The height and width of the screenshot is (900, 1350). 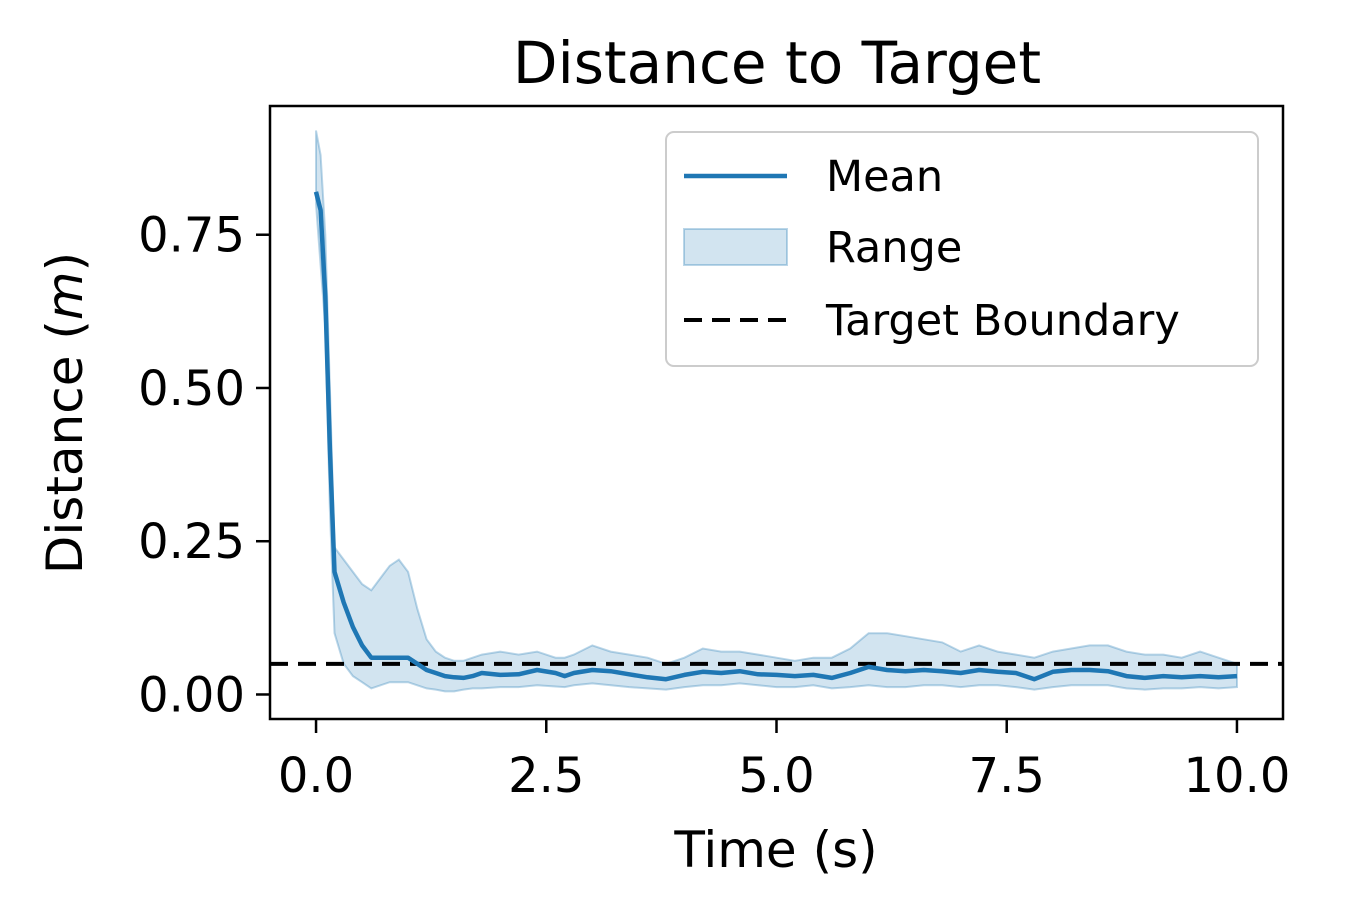 I want to click on legend-box, so click(x=962, y=249).